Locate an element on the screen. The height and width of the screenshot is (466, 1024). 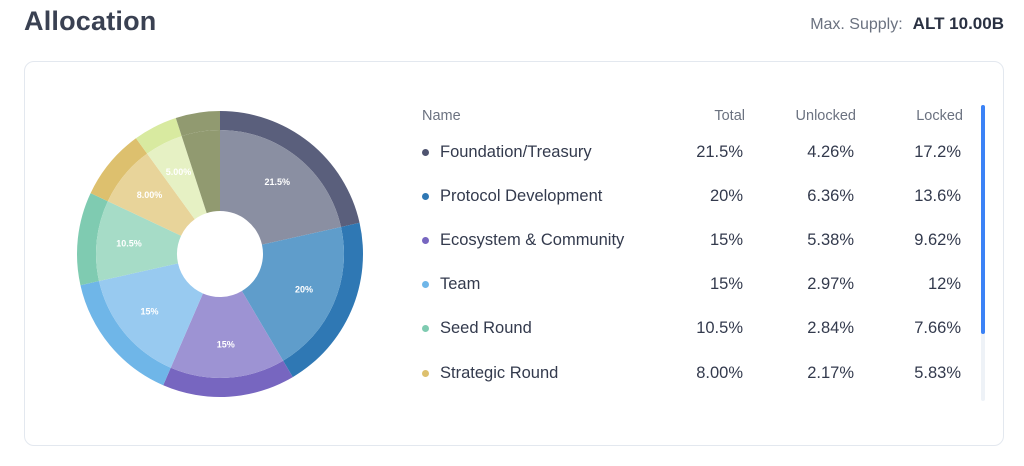
table-row: Strategic Round 8.00% 2.17% 5.83% is located at coordinates (700, 373).